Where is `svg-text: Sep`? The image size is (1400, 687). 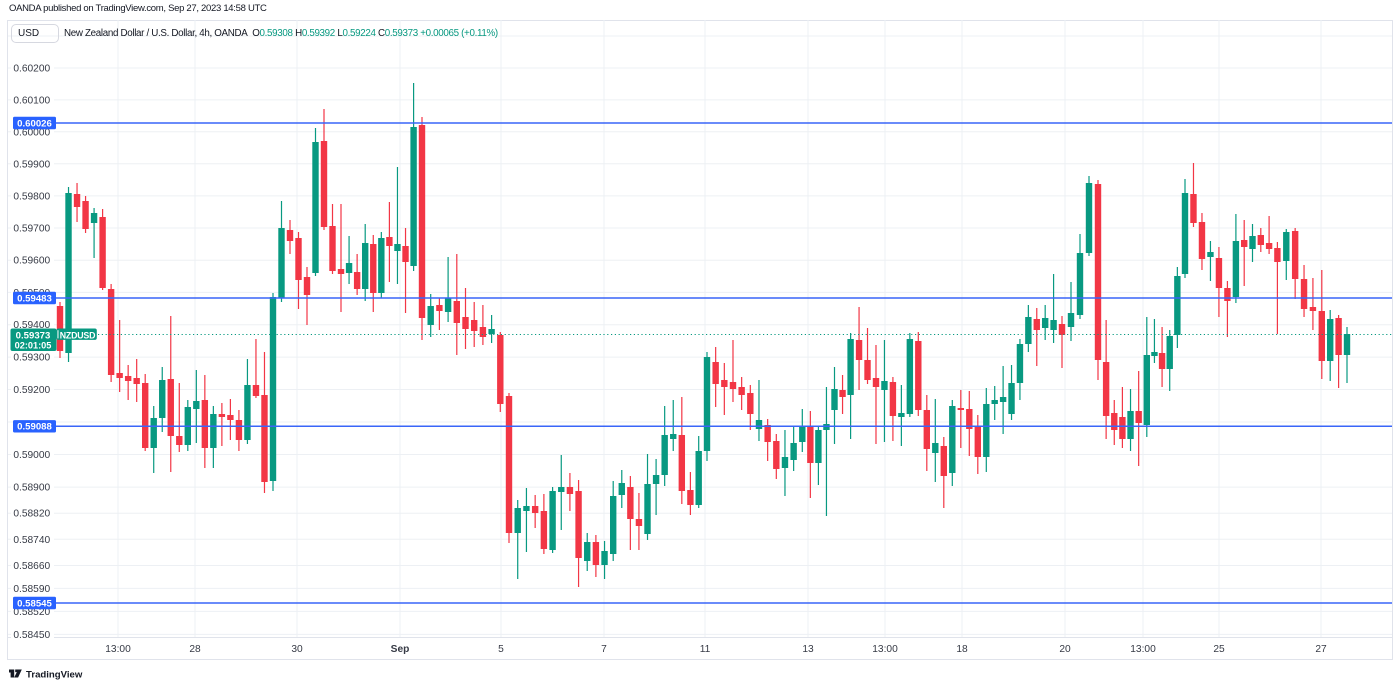 svg-text: Sep is located at coordinates (400, 649).